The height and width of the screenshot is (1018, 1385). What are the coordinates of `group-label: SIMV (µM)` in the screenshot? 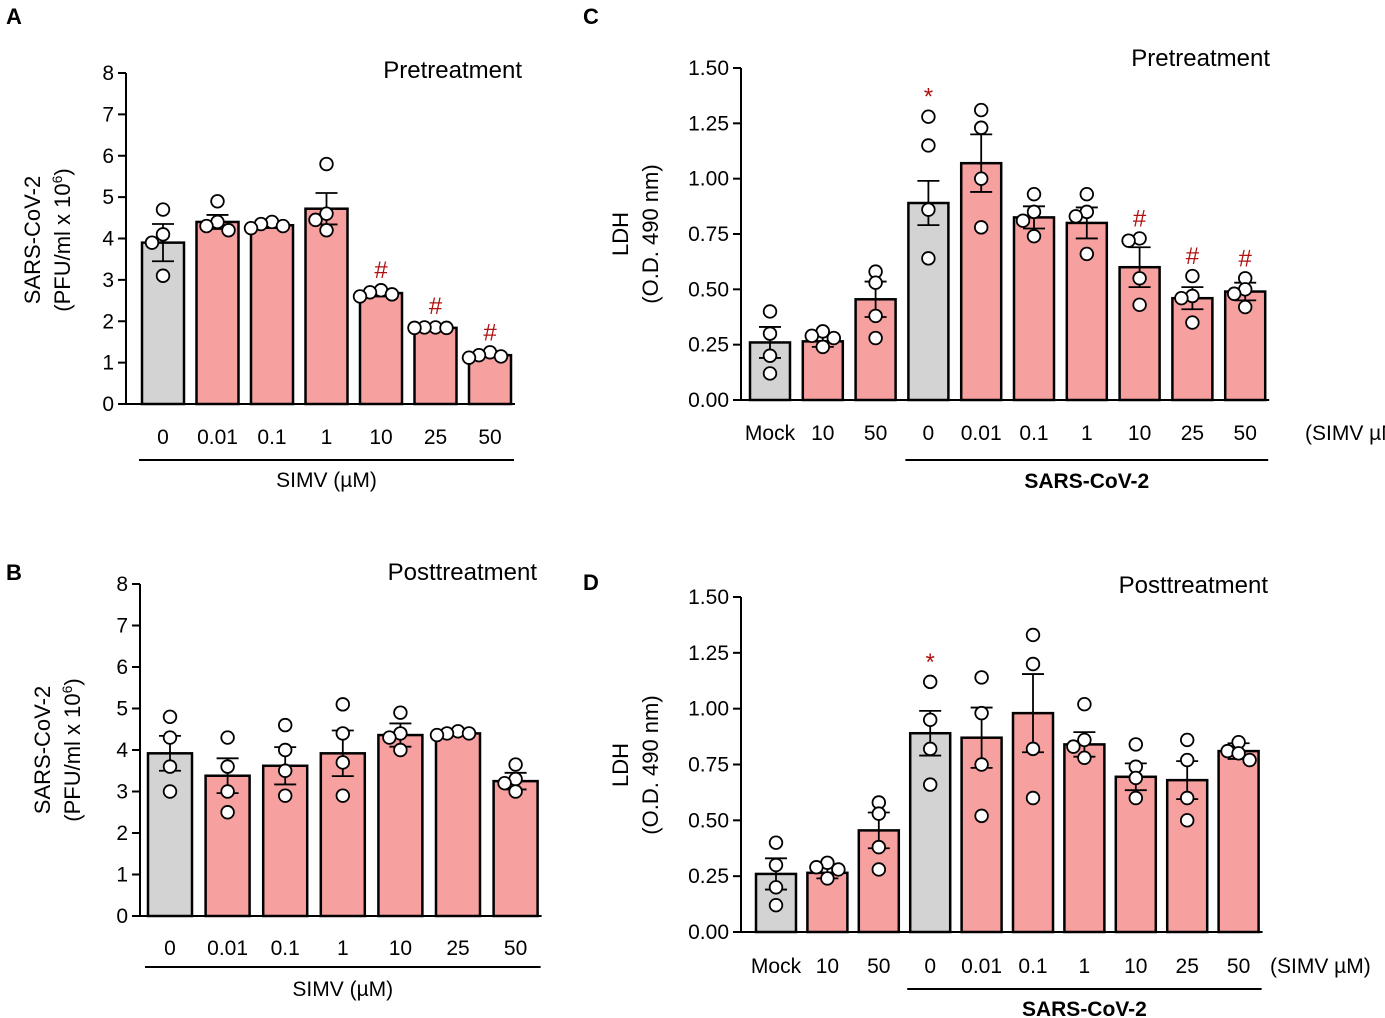 It's located at (342, 989).